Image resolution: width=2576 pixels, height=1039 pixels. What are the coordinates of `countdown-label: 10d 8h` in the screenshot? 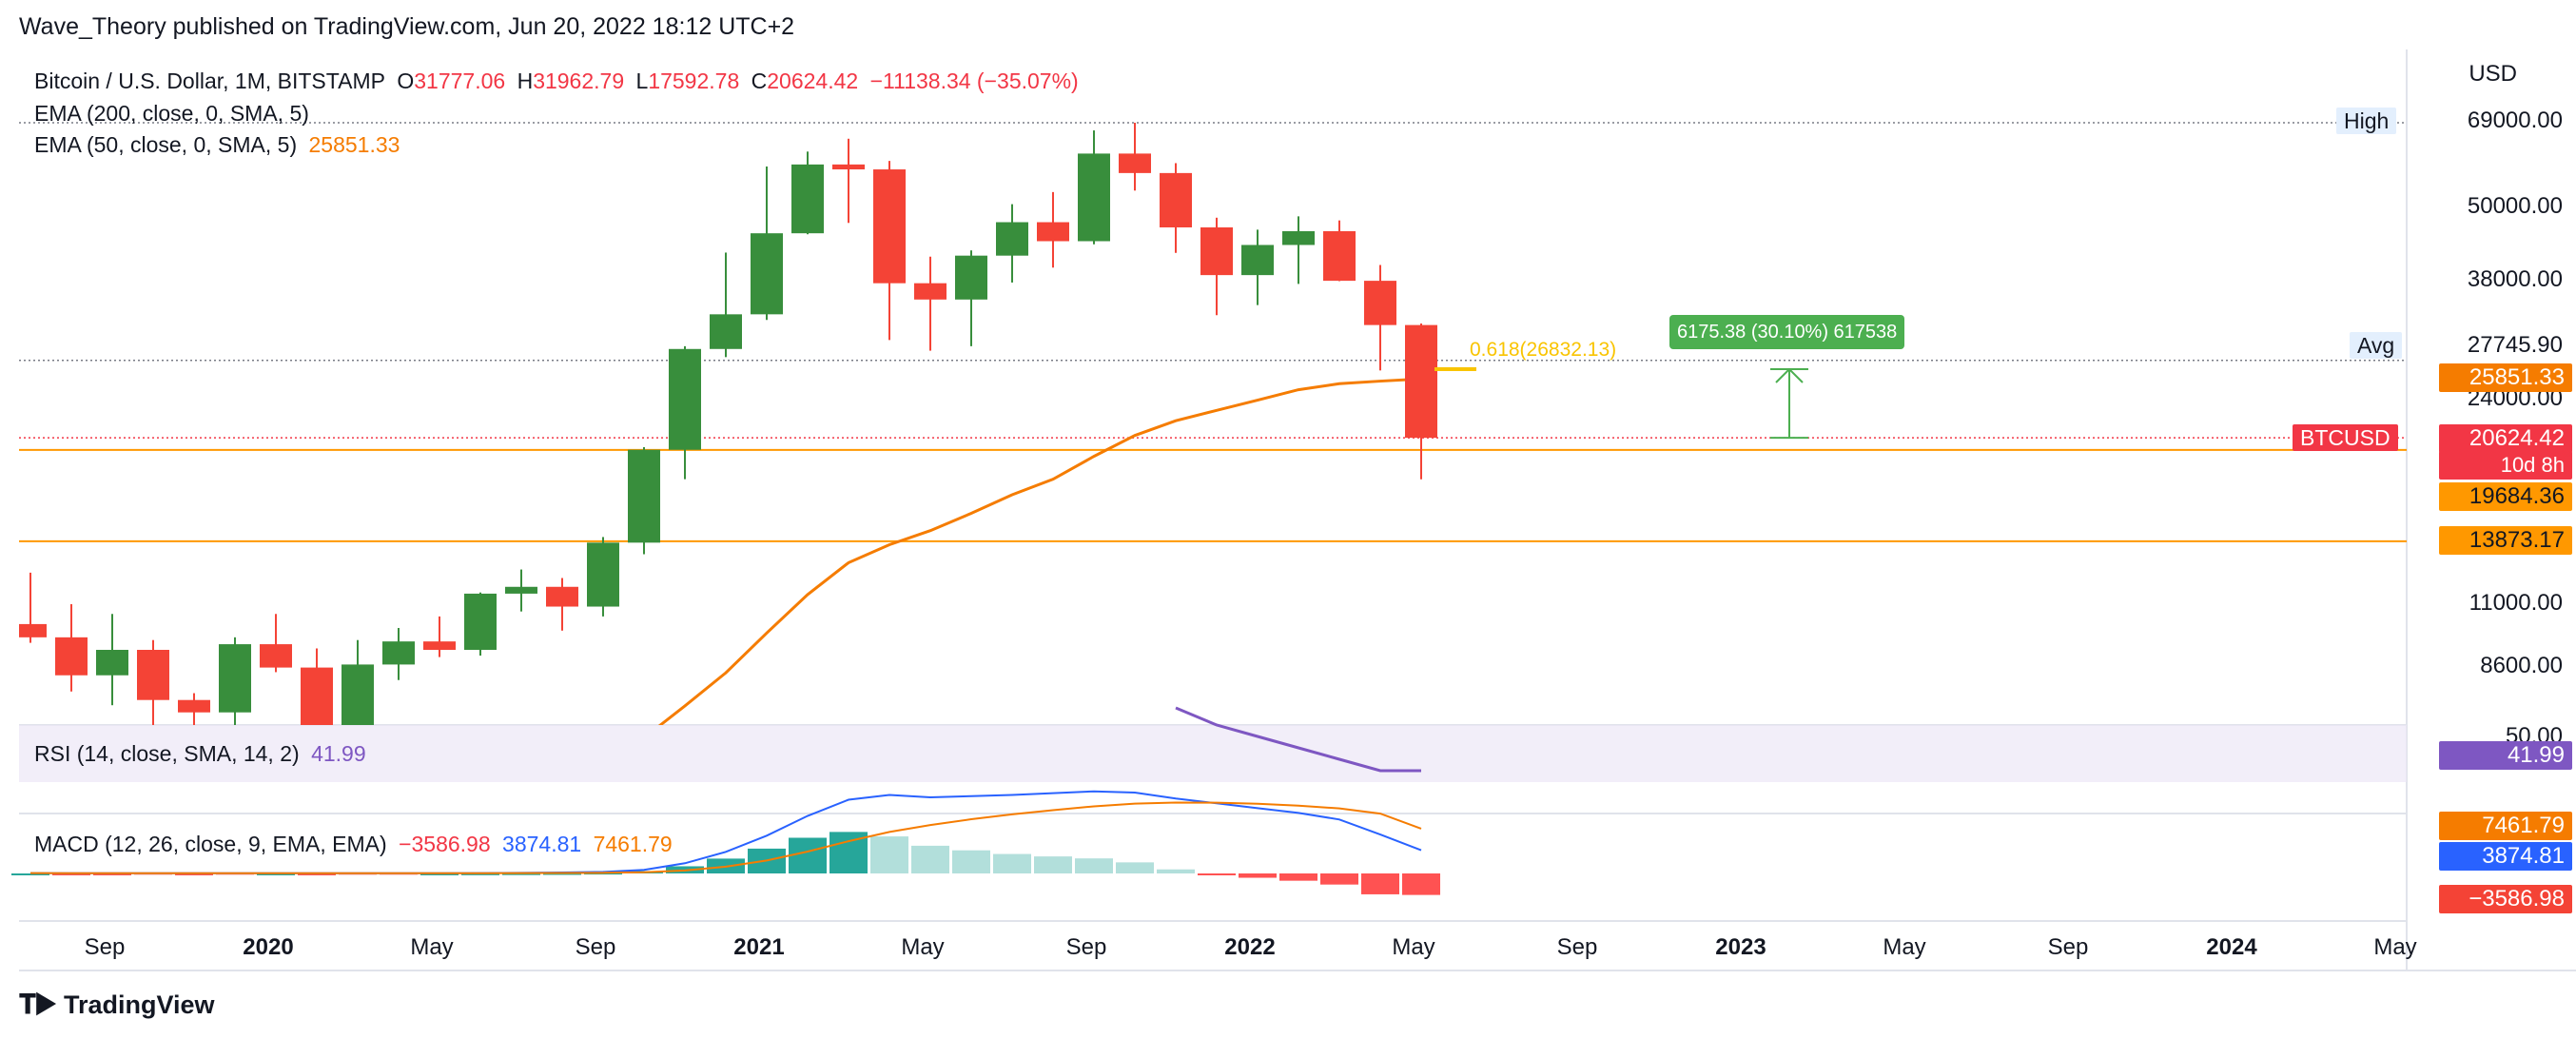 It's located at (2506, 465).